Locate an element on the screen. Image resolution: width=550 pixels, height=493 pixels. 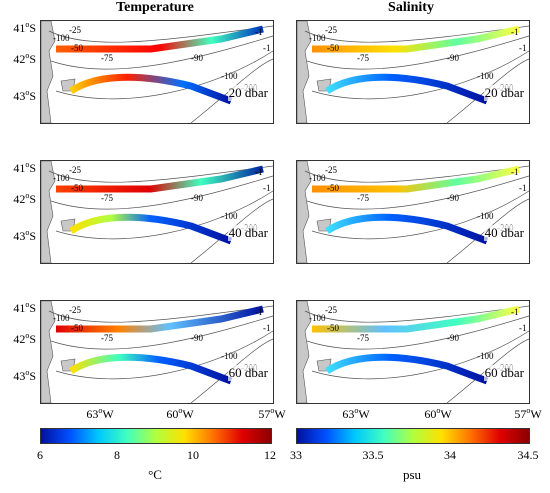
map-panel-sal-60: -100-50-75-90-100-200-1-1-25 60 dbar is located at coordinates (413, 352).